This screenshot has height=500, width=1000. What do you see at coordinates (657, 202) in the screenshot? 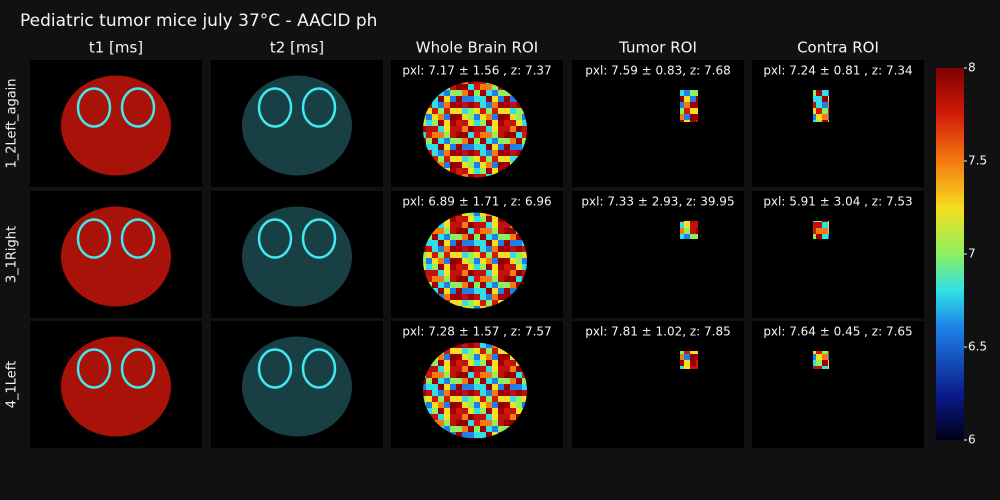
I see `panel-annotation: pxl: 7.33 ± 2.93, z: 39.95` at bounding box center [657, 202].